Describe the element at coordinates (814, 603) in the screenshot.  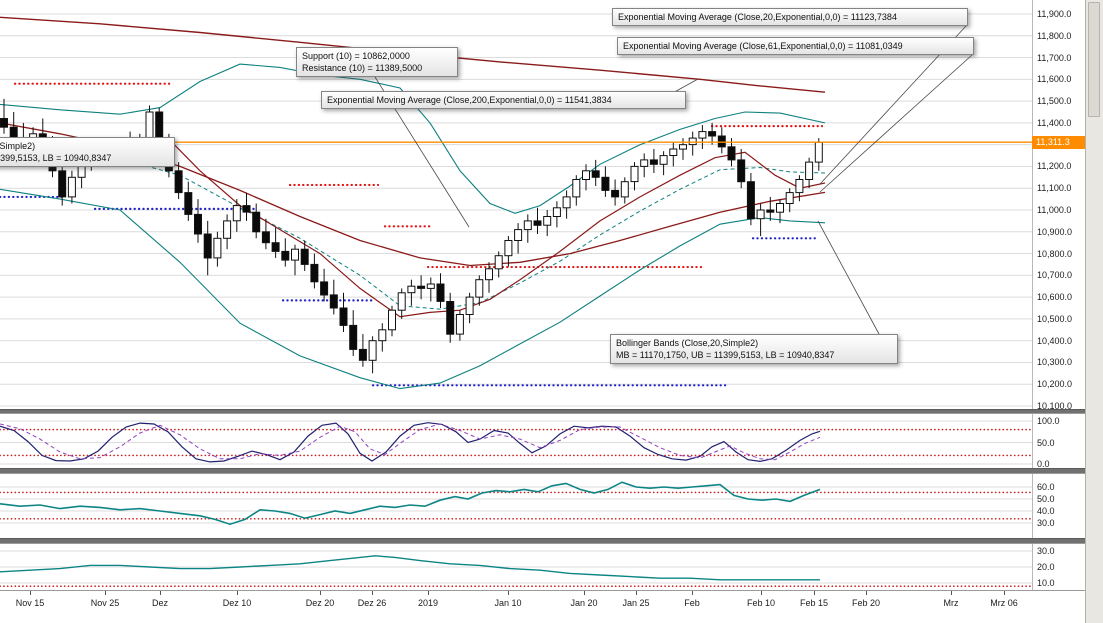
I see `time-axis-label: Feb 15` at that location.